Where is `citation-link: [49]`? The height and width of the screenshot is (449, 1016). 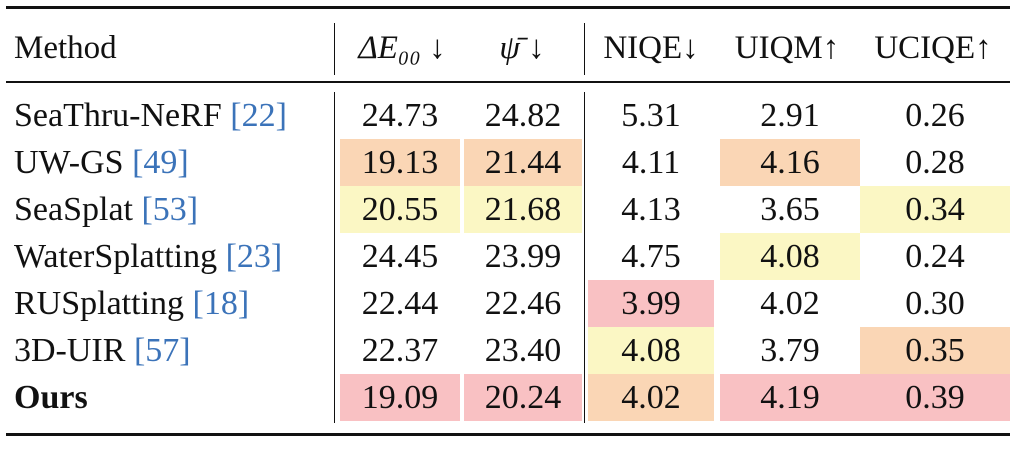
citation-link: [49] is located at coordinates (160, 162).